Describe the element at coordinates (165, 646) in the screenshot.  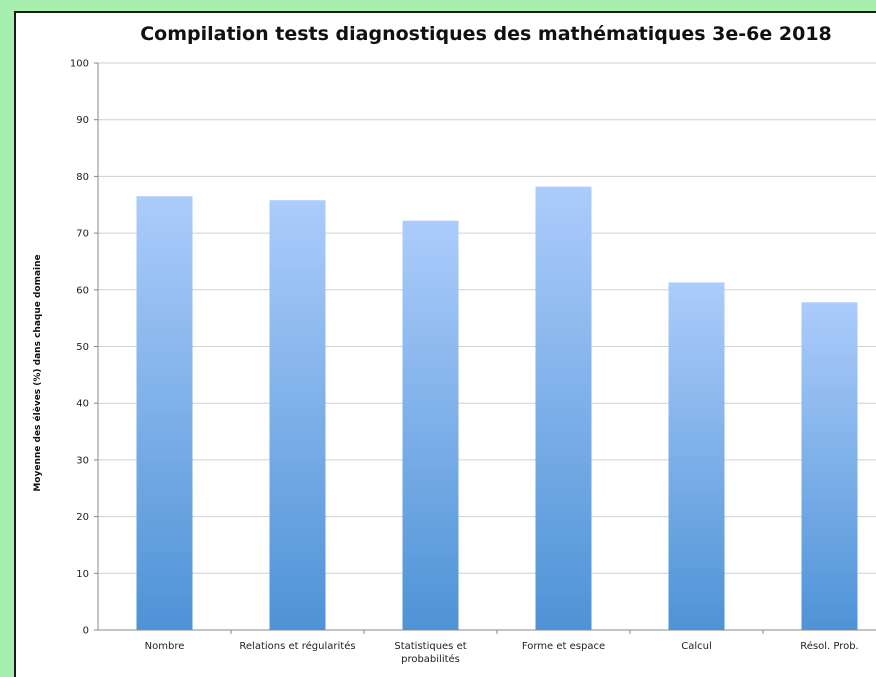
I see `x-tick-label: Nombre` at that location.